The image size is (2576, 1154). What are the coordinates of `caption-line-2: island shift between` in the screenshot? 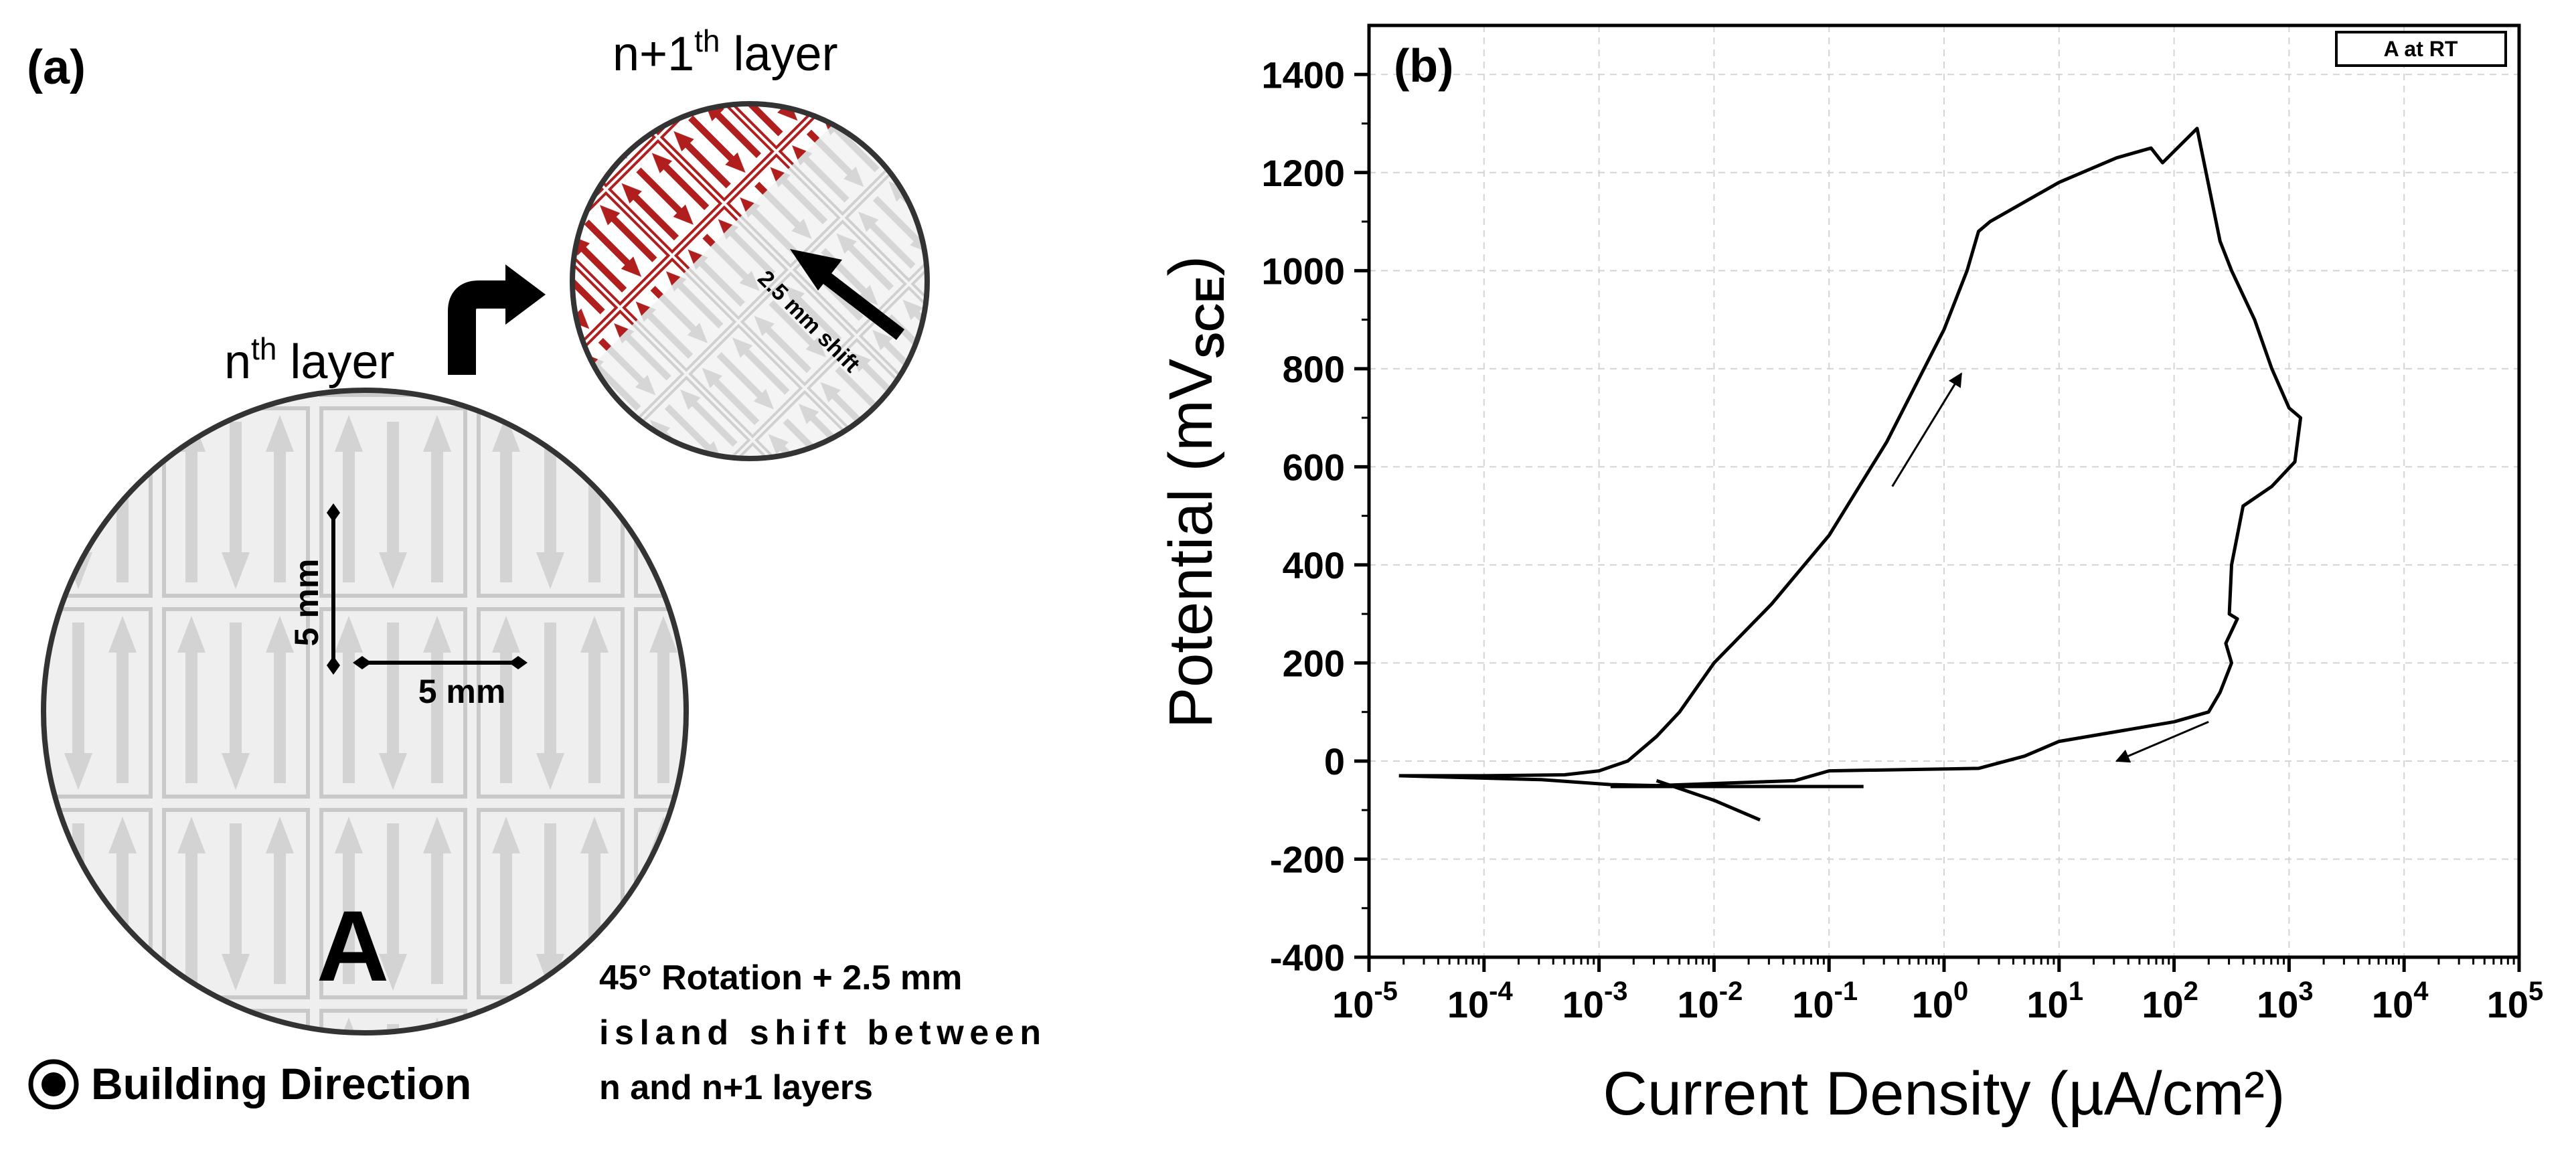 It's located at (820, 1032).